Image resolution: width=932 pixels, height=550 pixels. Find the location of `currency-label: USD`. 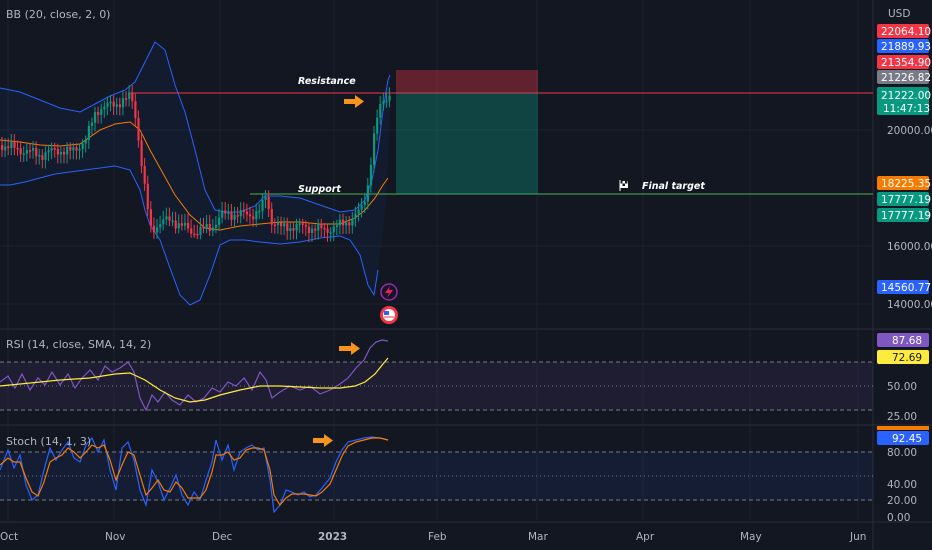

currency-label: USD is located at coordinates (899, 14).